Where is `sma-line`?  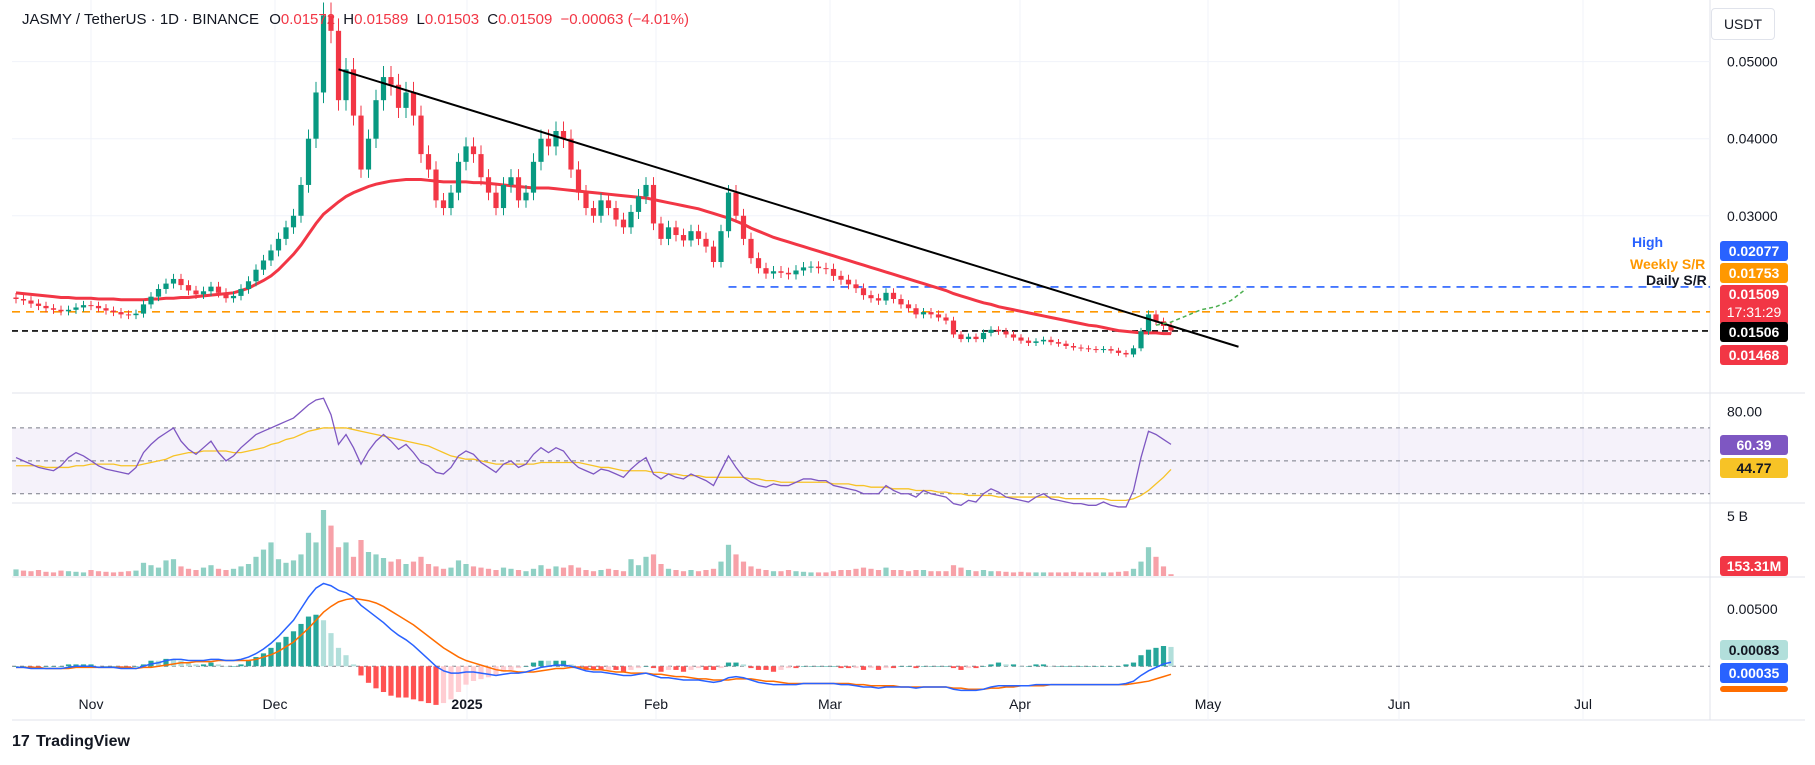 sma-line is located at coordinates (593, 257).